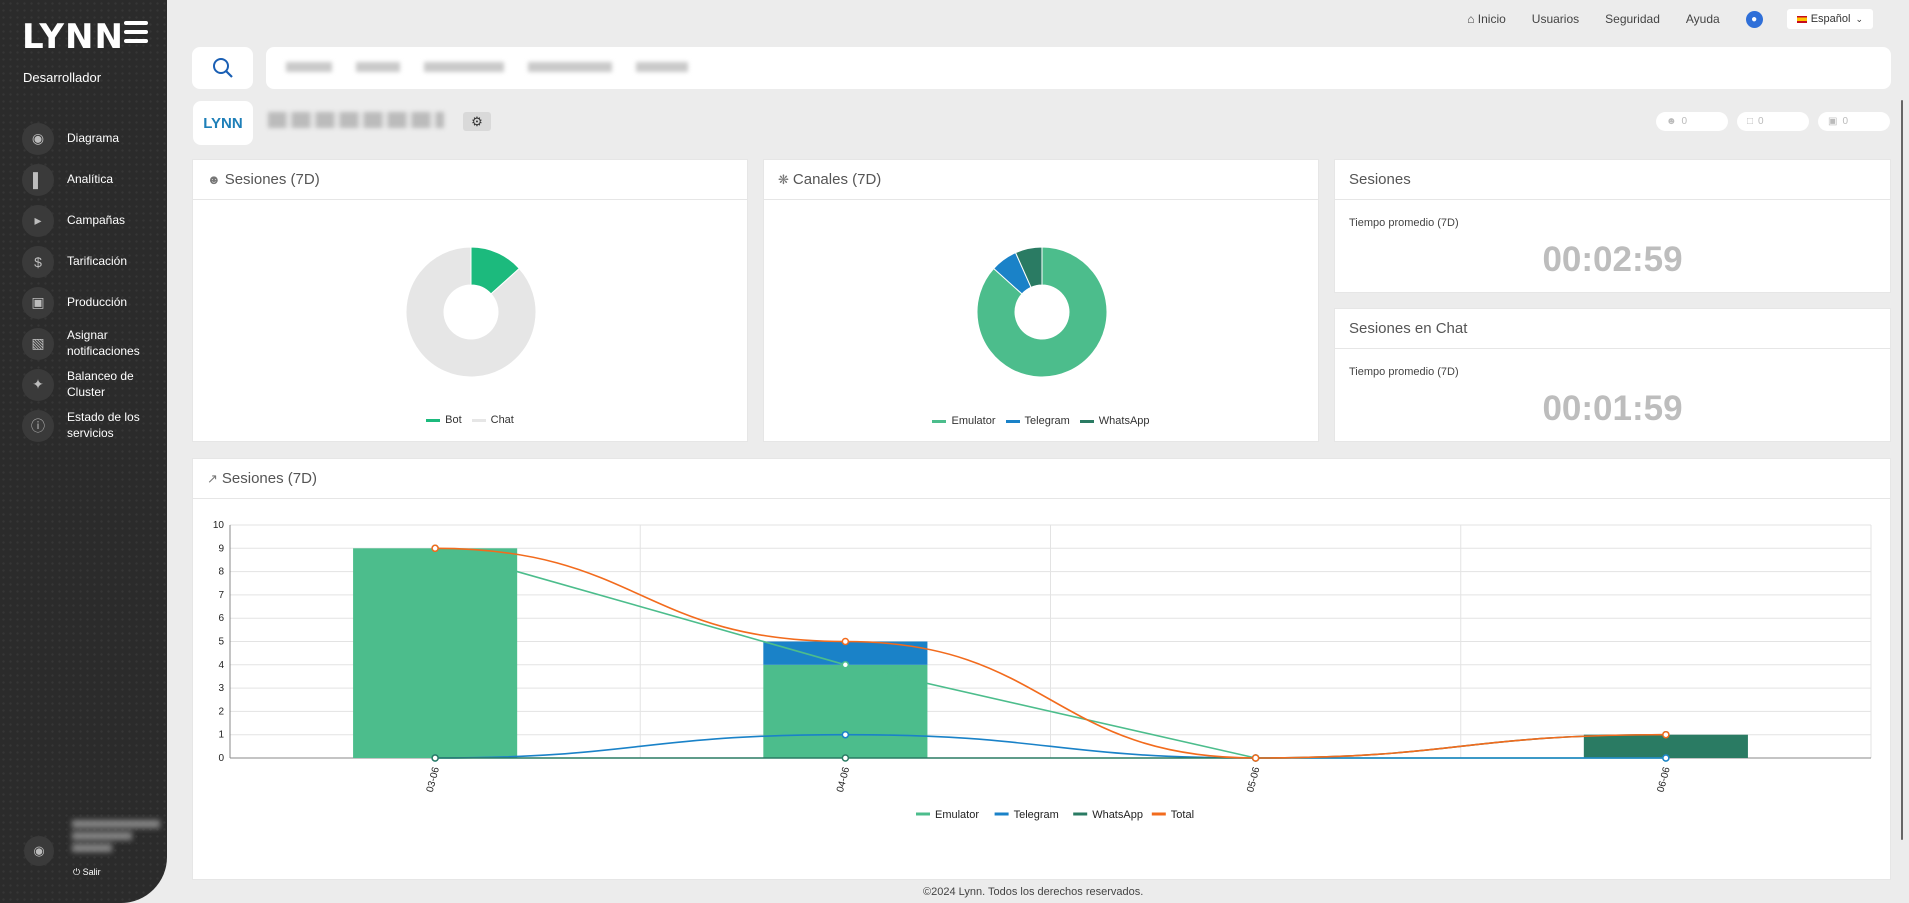 The height and width of the screenshot is (903, 1909). I want to click on search-icon, so click(222, 68).